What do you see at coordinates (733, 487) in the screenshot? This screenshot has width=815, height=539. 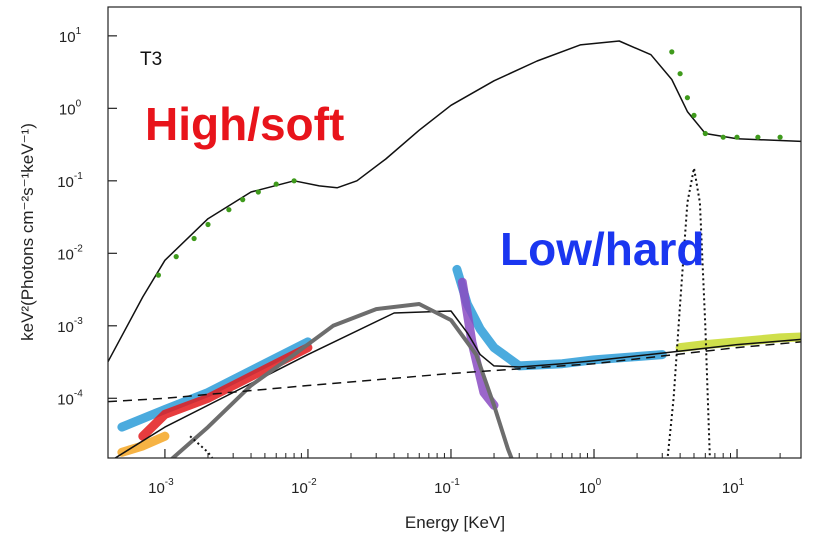 I see `x-tick-label-4: 10¹` at bounding box center [733, 487].